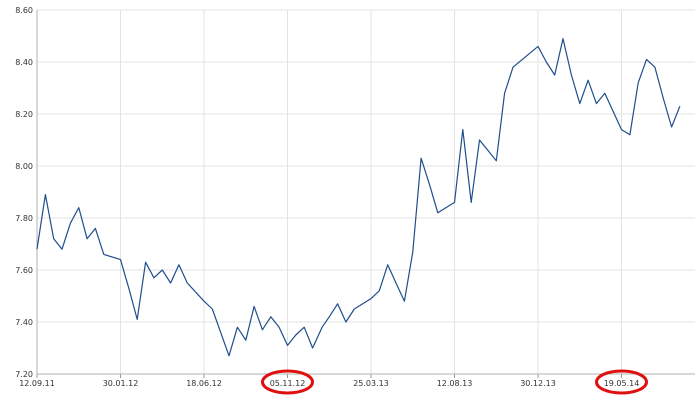 The width and height of the screenshot is (696, 400). I want to click on y-tick-label: 7.20, so click(24, 374).